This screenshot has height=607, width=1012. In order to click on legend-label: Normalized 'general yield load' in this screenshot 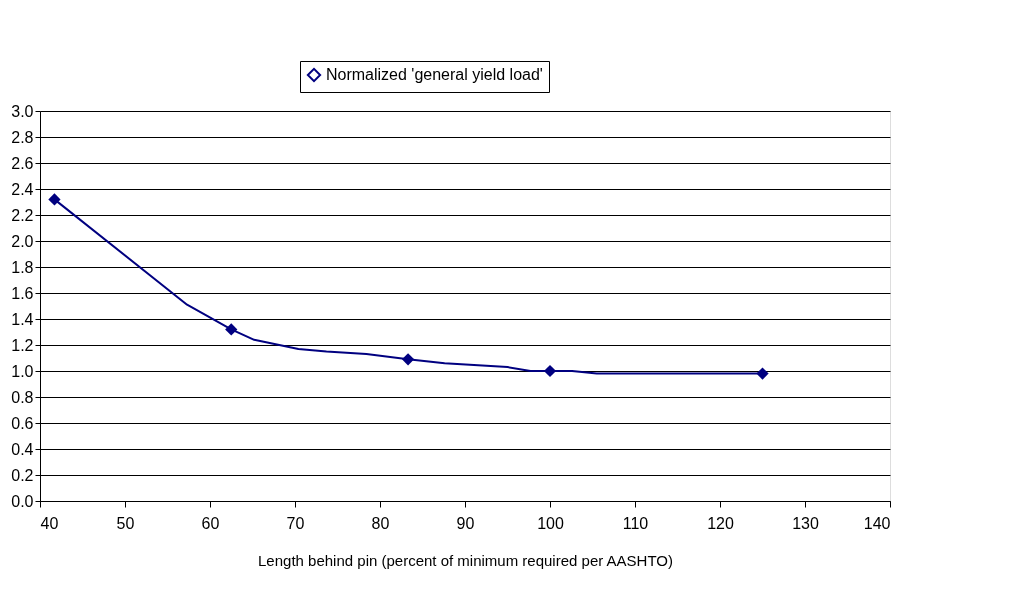, I will do `click(434, 74)`.